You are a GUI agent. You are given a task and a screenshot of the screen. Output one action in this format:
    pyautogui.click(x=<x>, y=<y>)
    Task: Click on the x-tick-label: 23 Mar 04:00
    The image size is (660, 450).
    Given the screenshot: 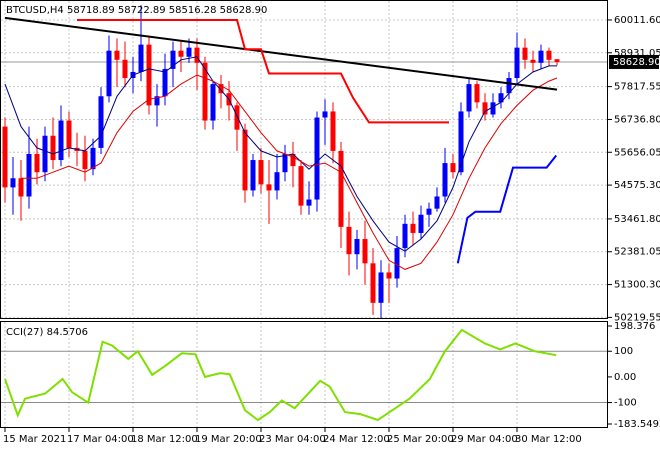 What is the action you would take?
    pyautogui.click(x=292, y=439)
    